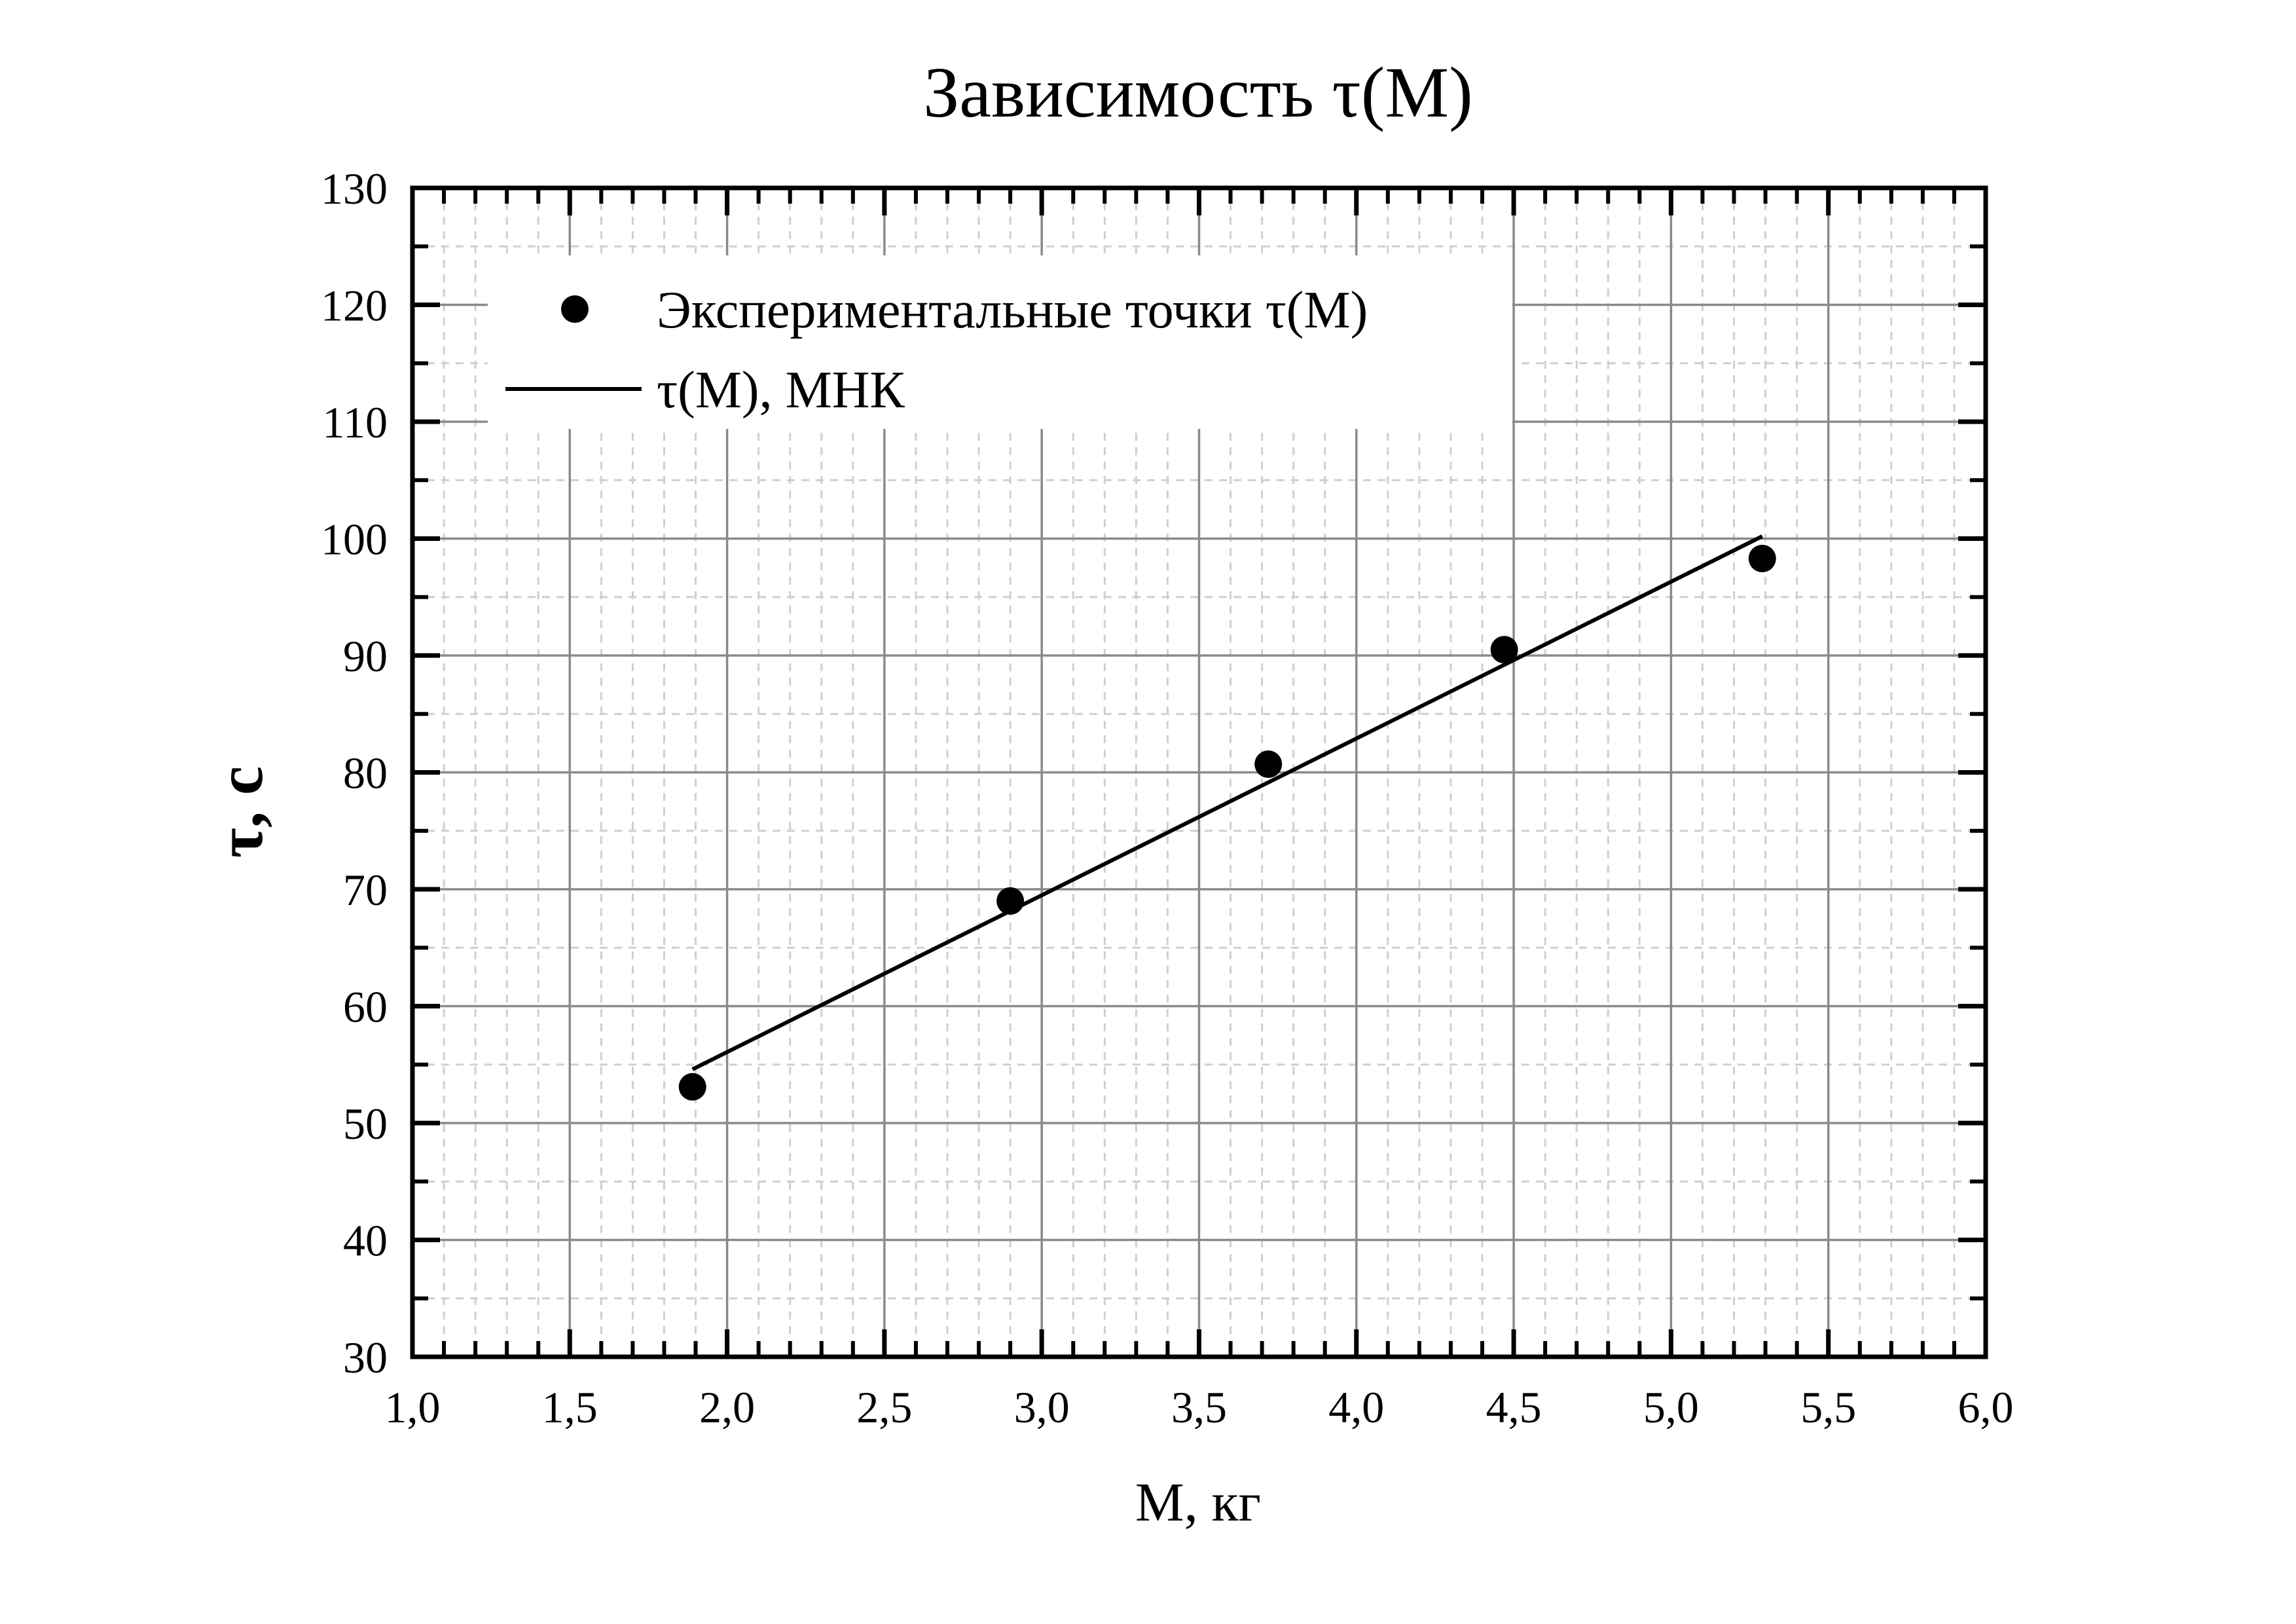 The image size is (2296, 1624). Describe the element at coordinates (1671, 1407) in the screenshot. I see `x-tick-label: 5,0` at that location.